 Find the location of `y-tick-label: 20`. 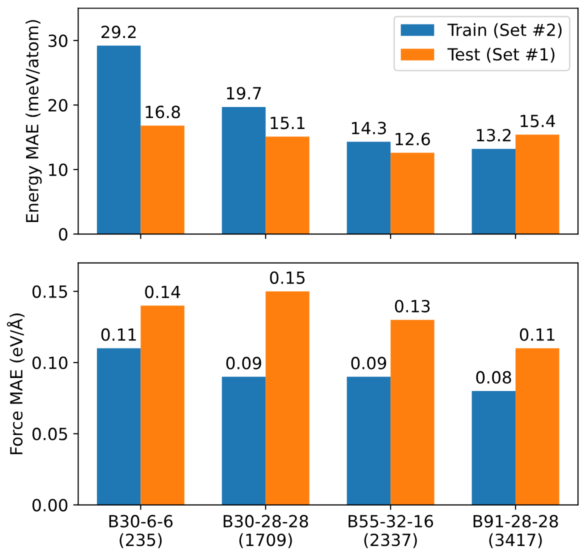

y-tick-label: 20 is located at coordinates (58, 105).